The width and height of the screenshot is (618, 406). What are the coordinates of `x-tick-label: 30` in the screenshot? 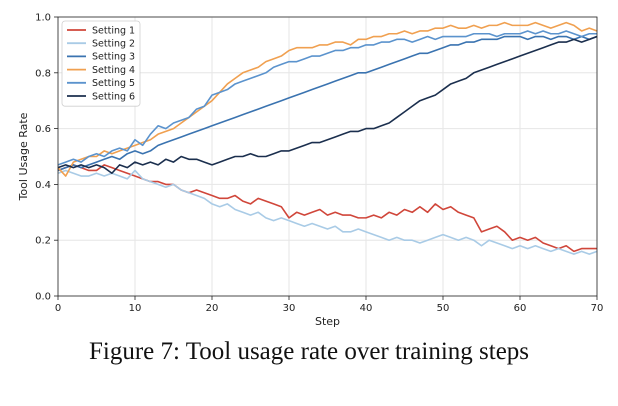 It's located at (289, 308).